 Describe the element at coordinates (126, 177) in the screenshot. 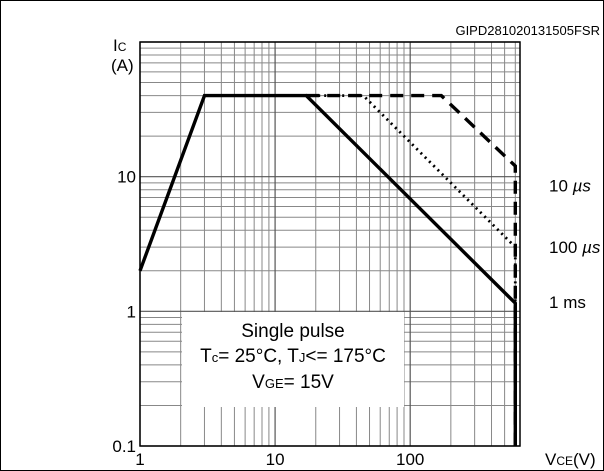

I see `y-tick-label: 10` at that location.